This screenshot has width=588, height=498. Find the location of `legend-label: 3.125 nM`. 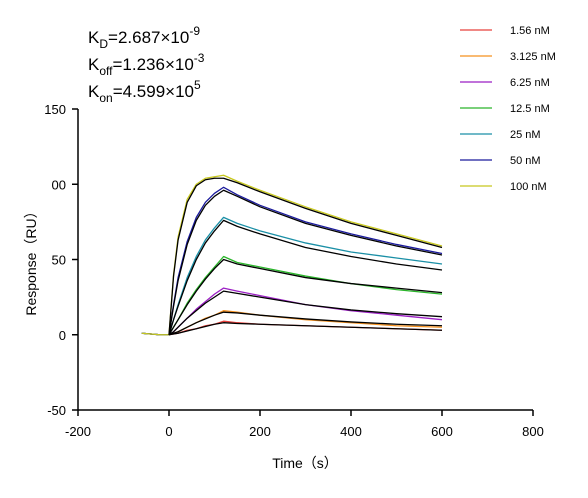

legend-label: 3.125 nM is located at coordinates (533, 57).